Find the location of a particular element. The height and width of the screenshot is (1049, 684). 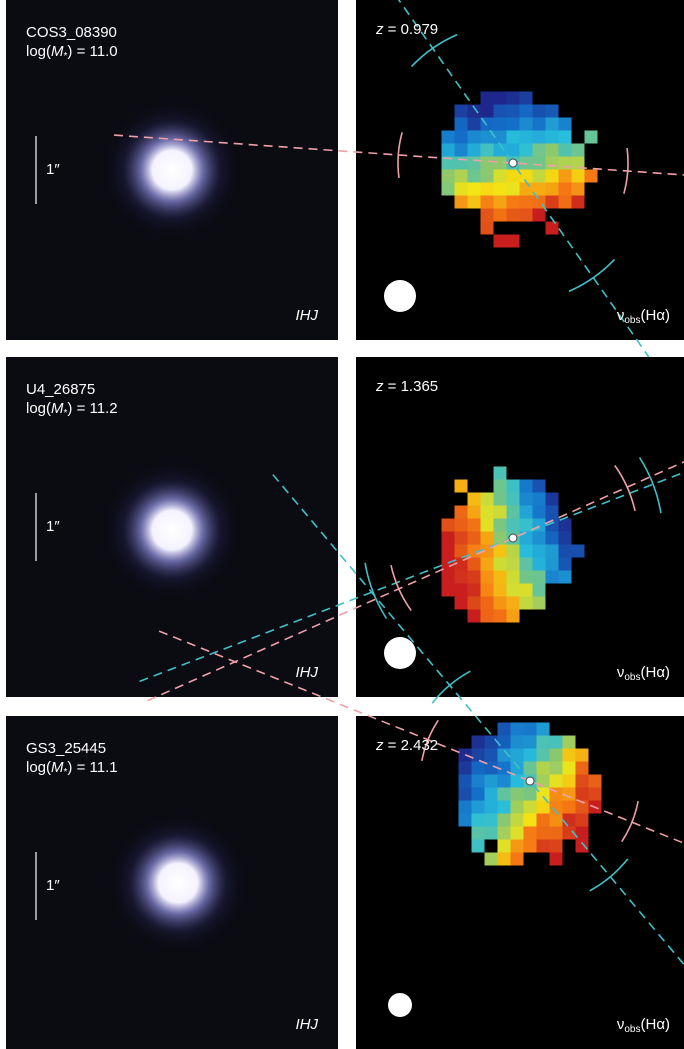

mass-value: ) = 11.2 is located at coordinates (92, 408).